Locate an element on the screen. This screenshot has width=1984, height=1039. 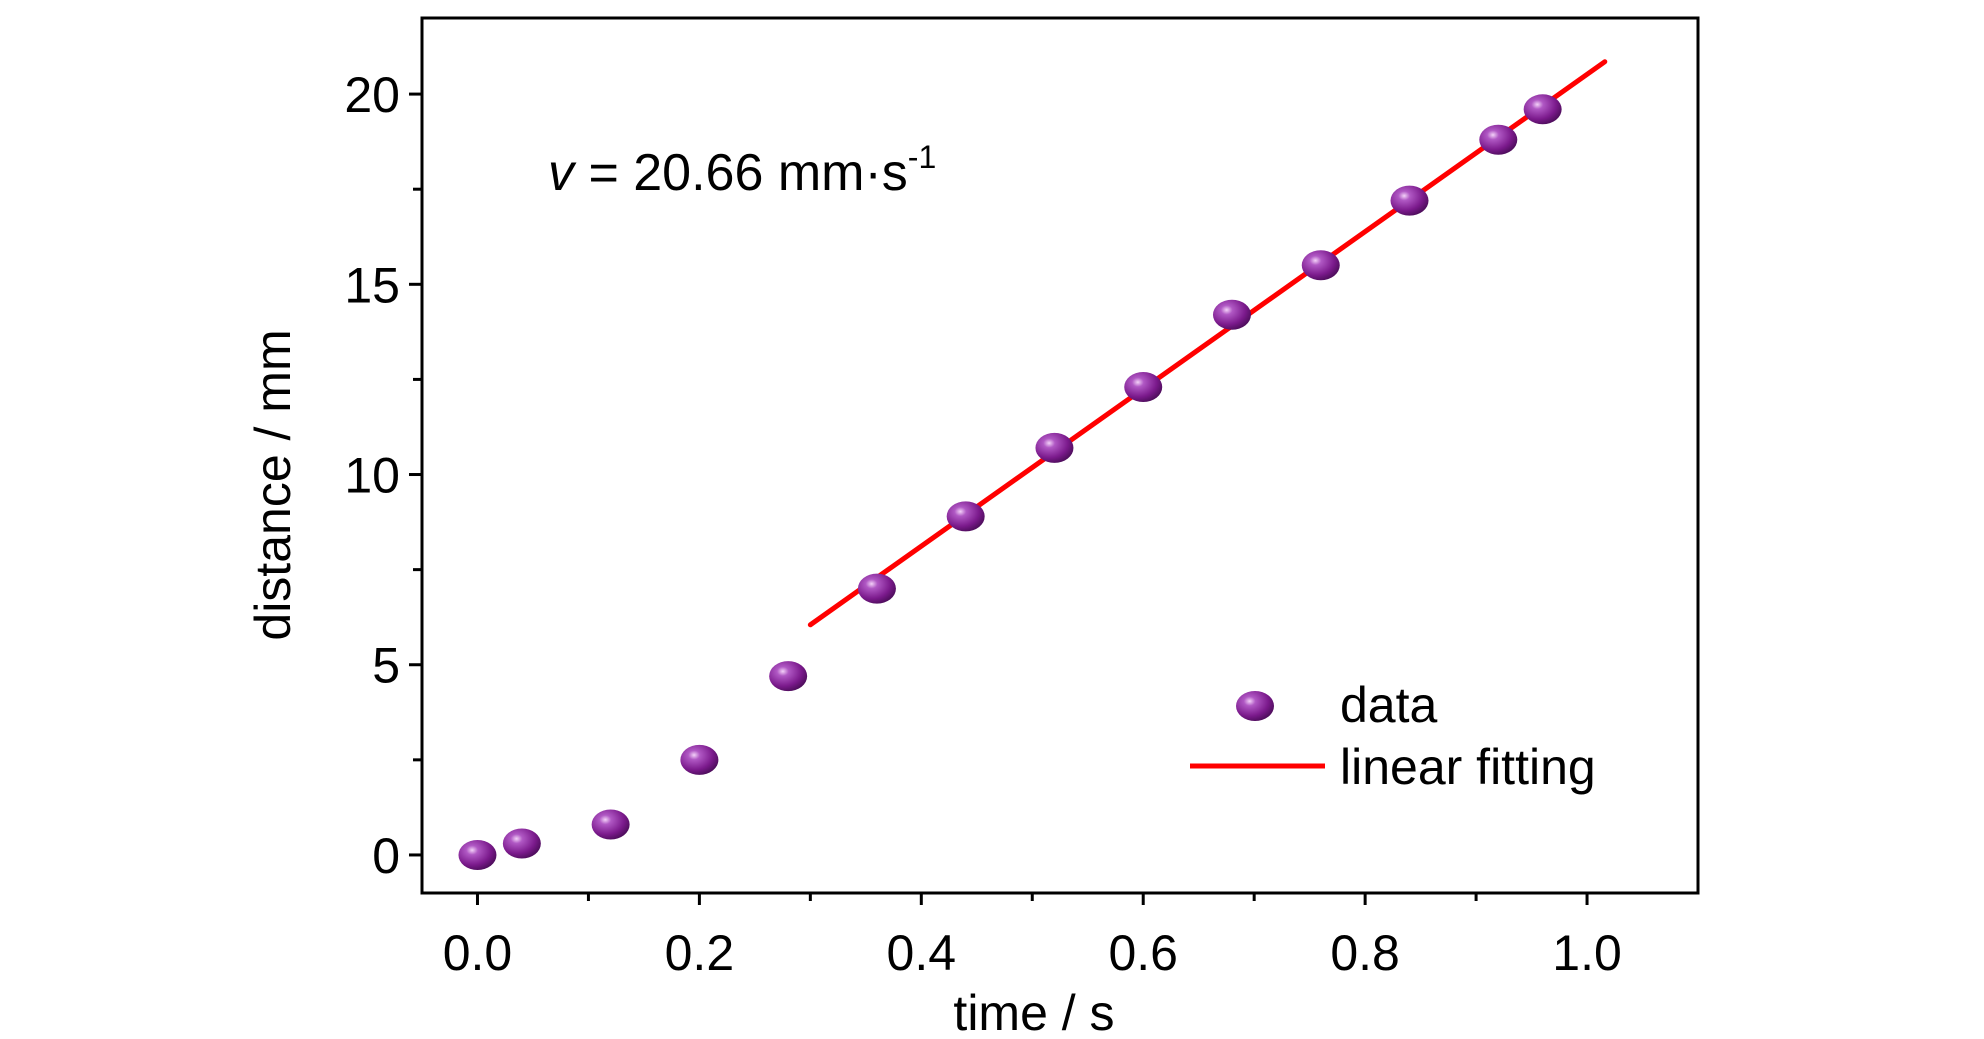
y-tick-label: 5 is located at coordinates (386, 666).